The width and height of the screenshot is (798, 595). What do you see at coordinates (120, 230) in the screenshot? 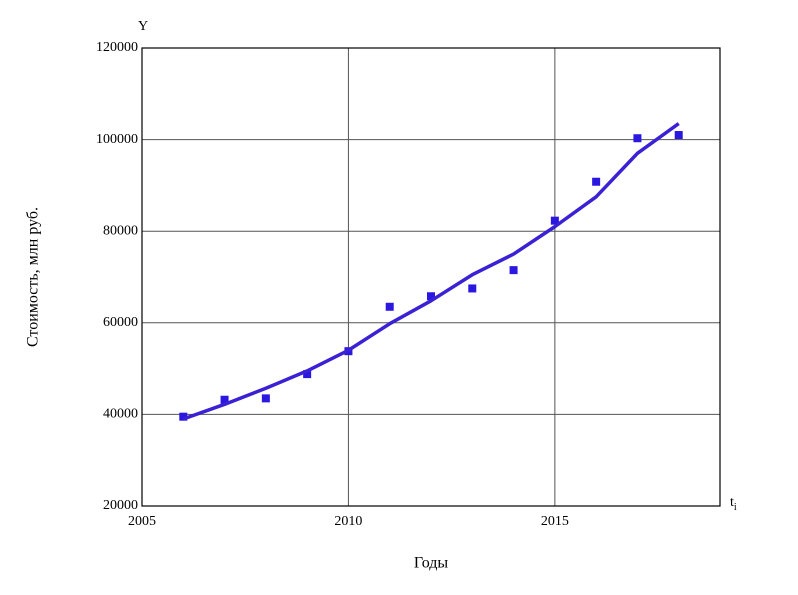
I see `y-tick-label: 80000` at bounding box center [120, 230].